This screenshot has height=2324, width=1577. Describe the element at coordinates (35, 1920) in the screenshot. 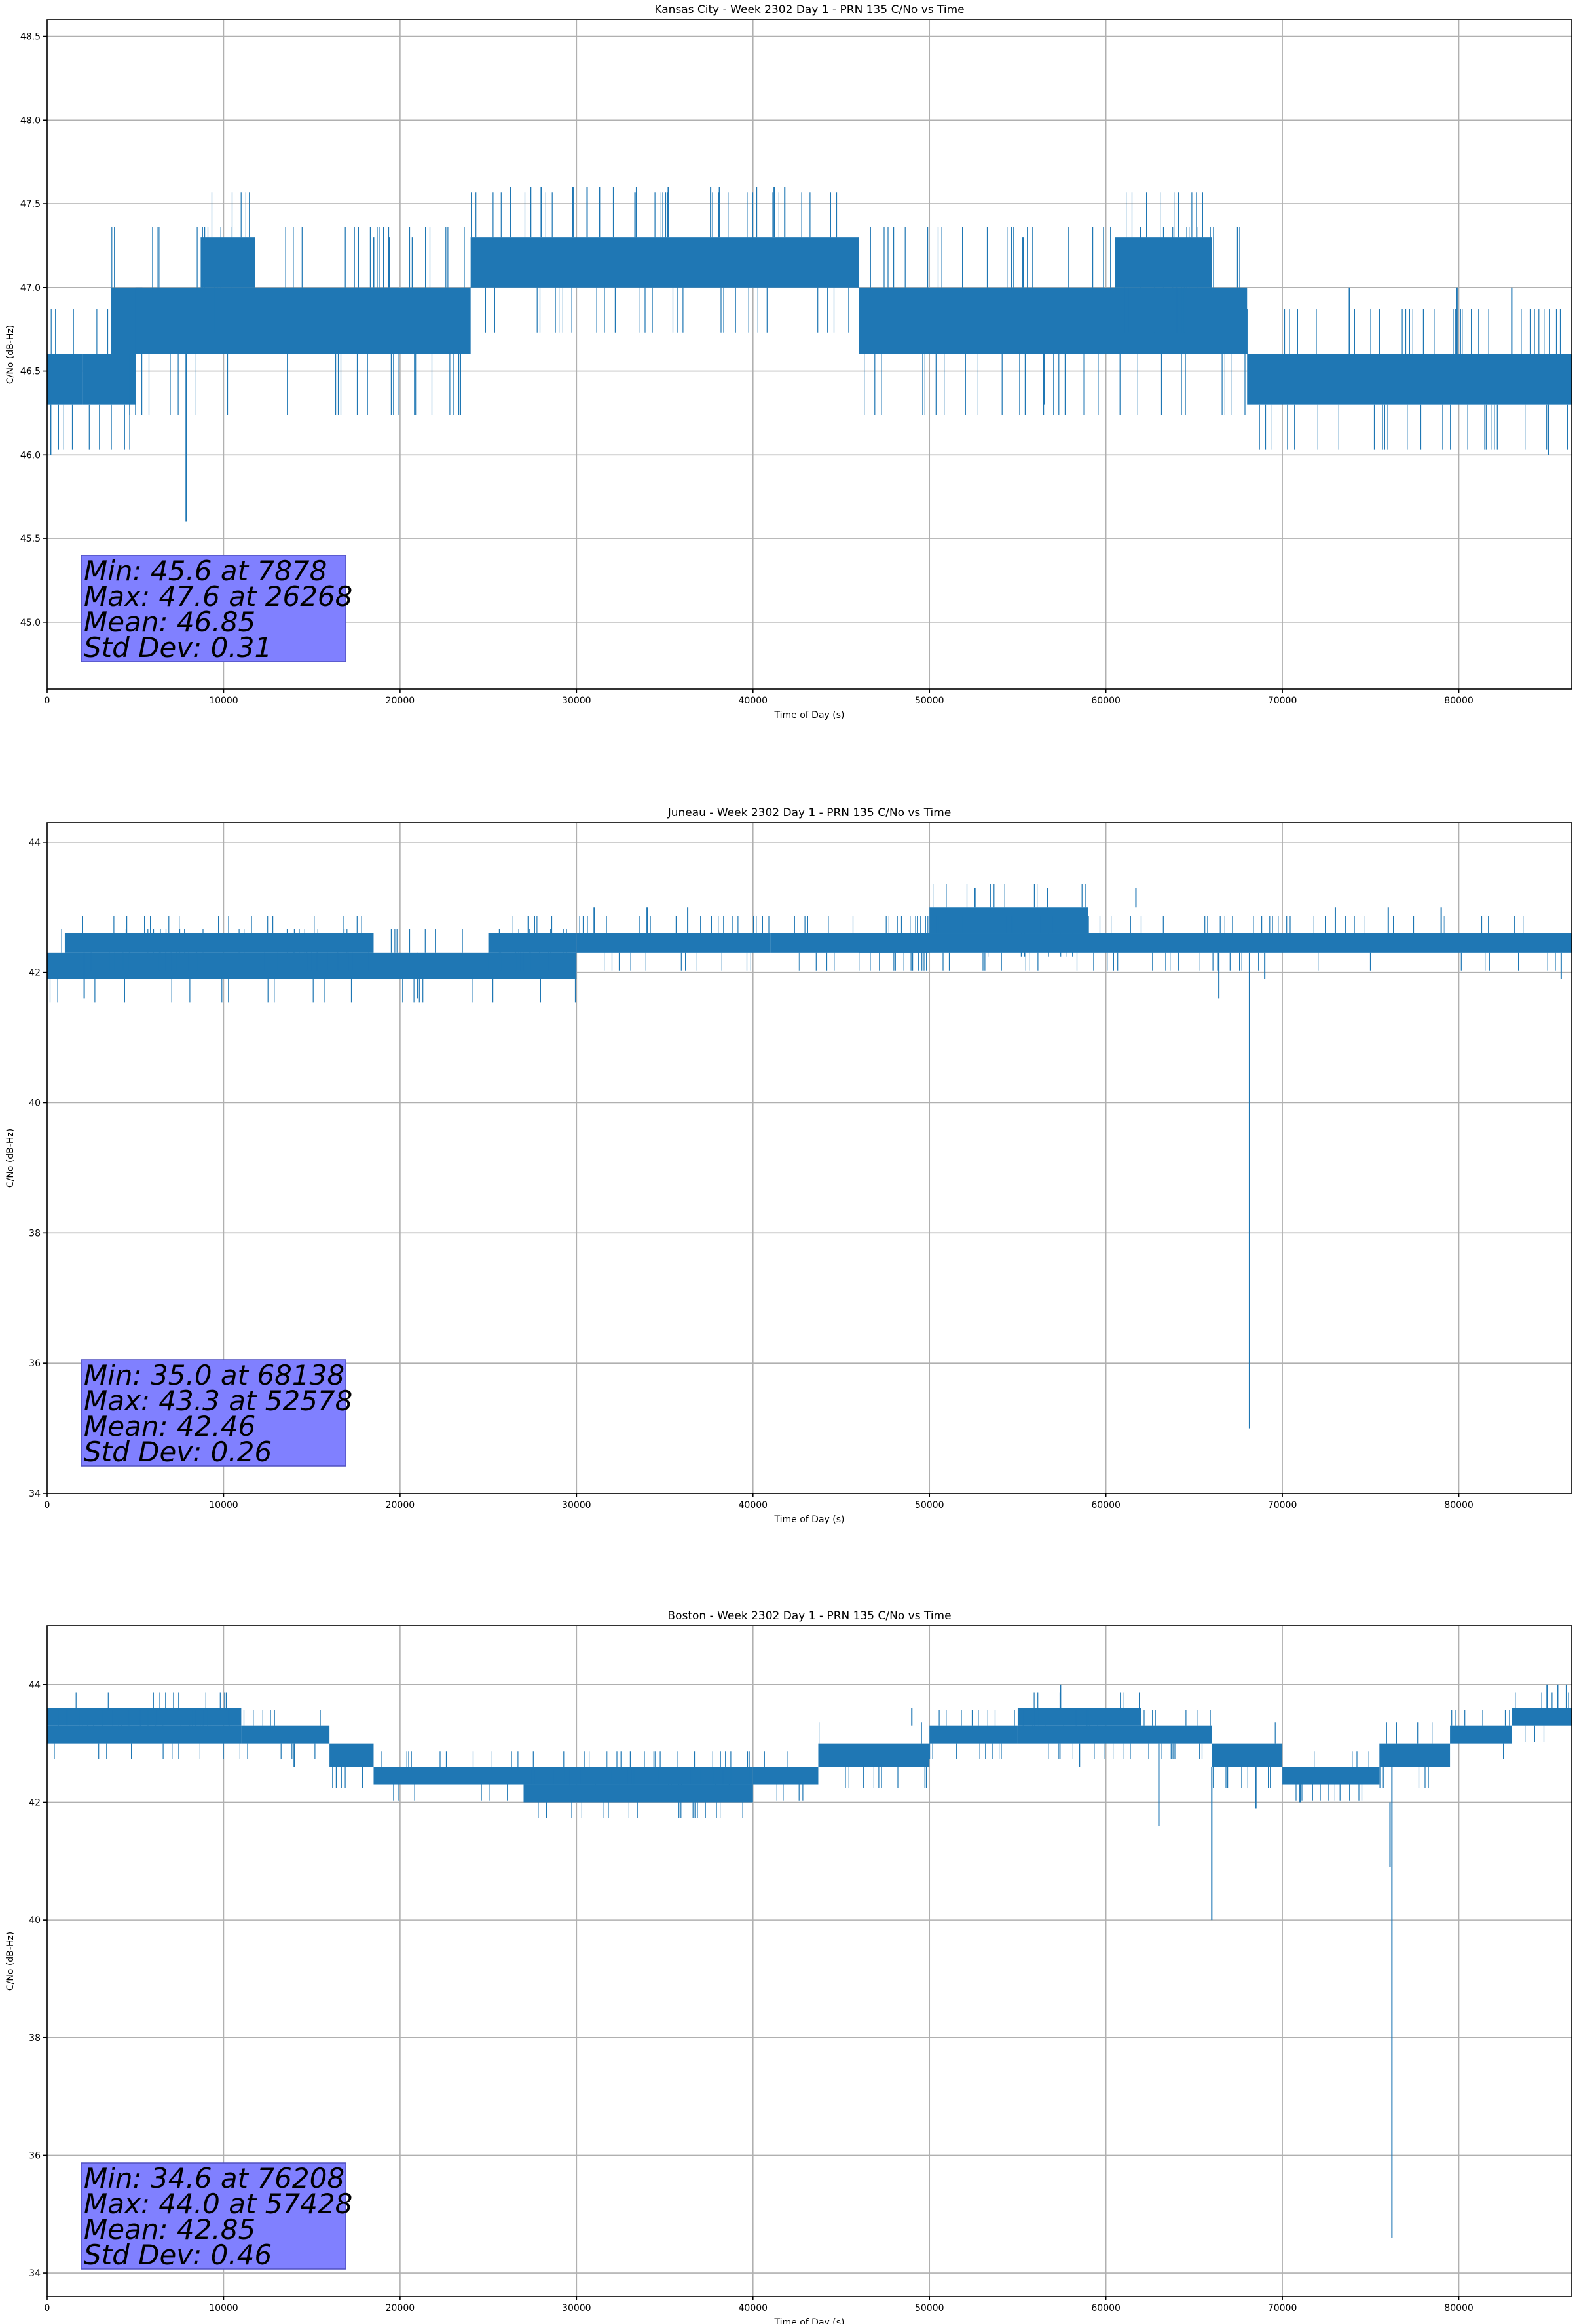

I see `y-tick-label: 40` at that location.